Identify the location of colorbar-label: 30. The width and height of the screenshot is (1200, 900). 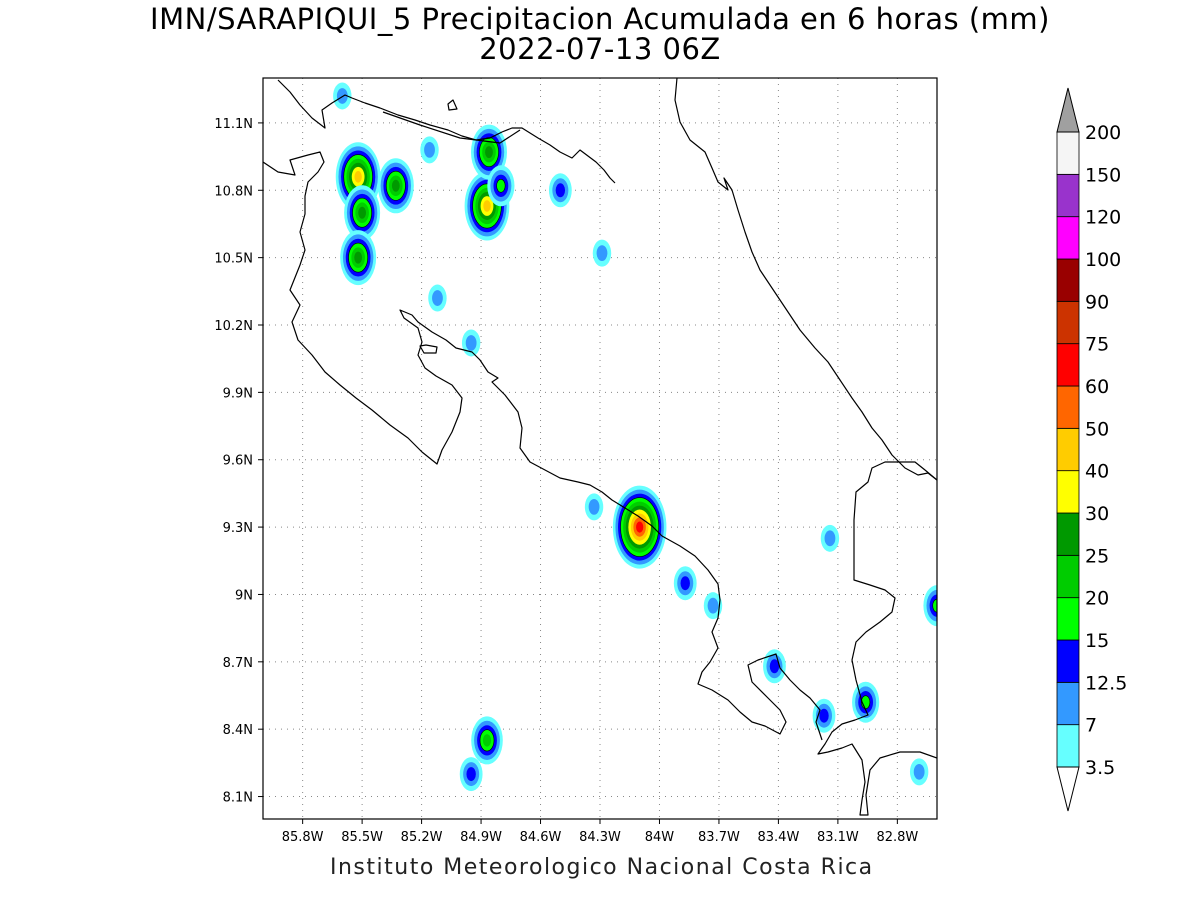
(1097, 514).